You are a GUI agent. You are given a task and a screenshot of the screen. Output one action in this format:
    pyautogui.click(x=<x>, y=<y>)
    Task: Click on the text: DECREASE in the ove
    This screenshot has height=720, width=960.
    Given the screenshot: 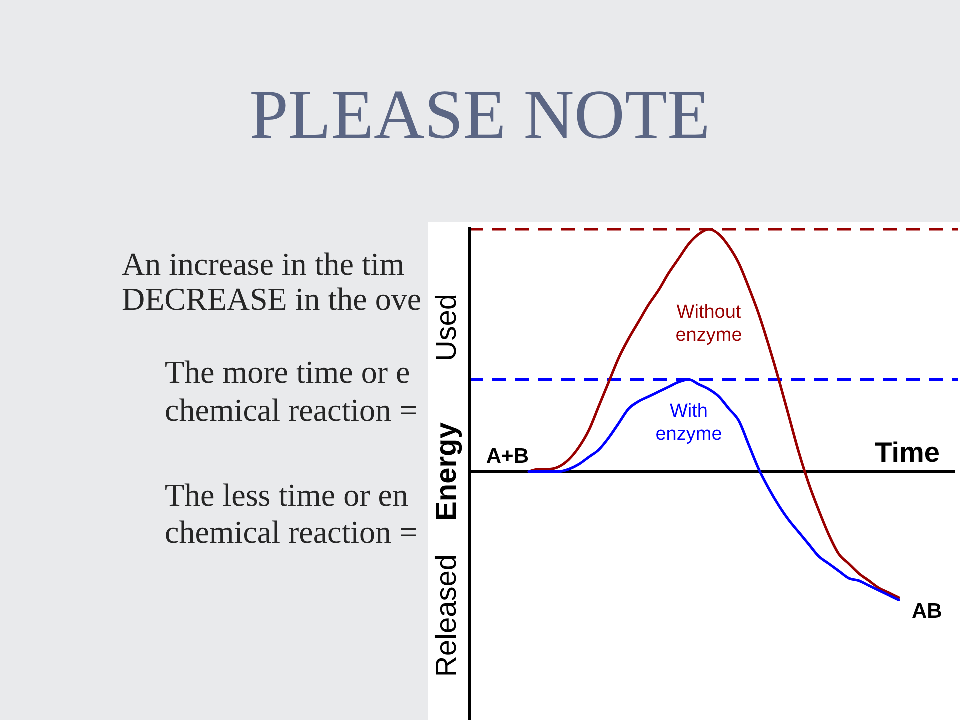 What is the action you would take?
    pyautogui.click(x=272, y=299)
    